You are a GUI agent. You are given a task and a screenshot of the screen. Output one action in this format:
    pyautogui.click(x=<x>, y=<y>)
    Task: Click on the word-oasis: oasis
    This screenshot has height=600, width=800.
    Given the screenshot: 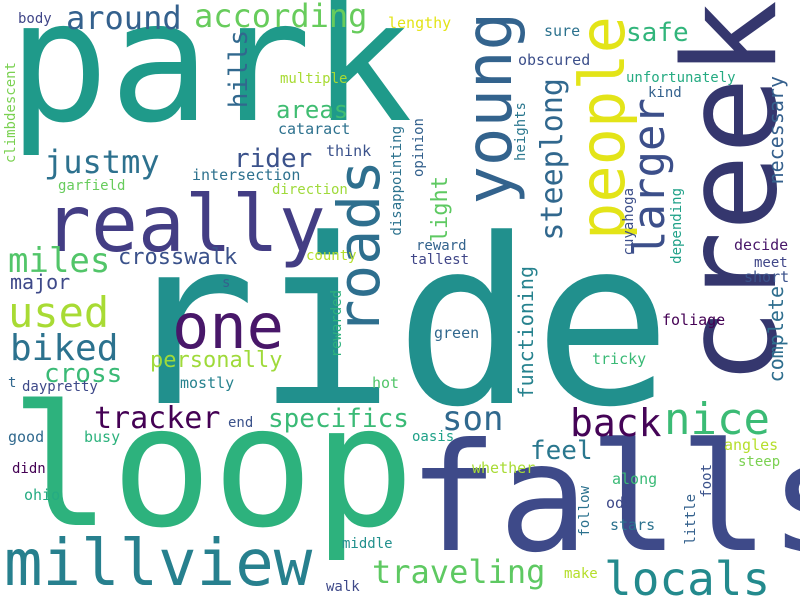 What is the action you would take?
    pyautogui.click(x=433, y=437)
    